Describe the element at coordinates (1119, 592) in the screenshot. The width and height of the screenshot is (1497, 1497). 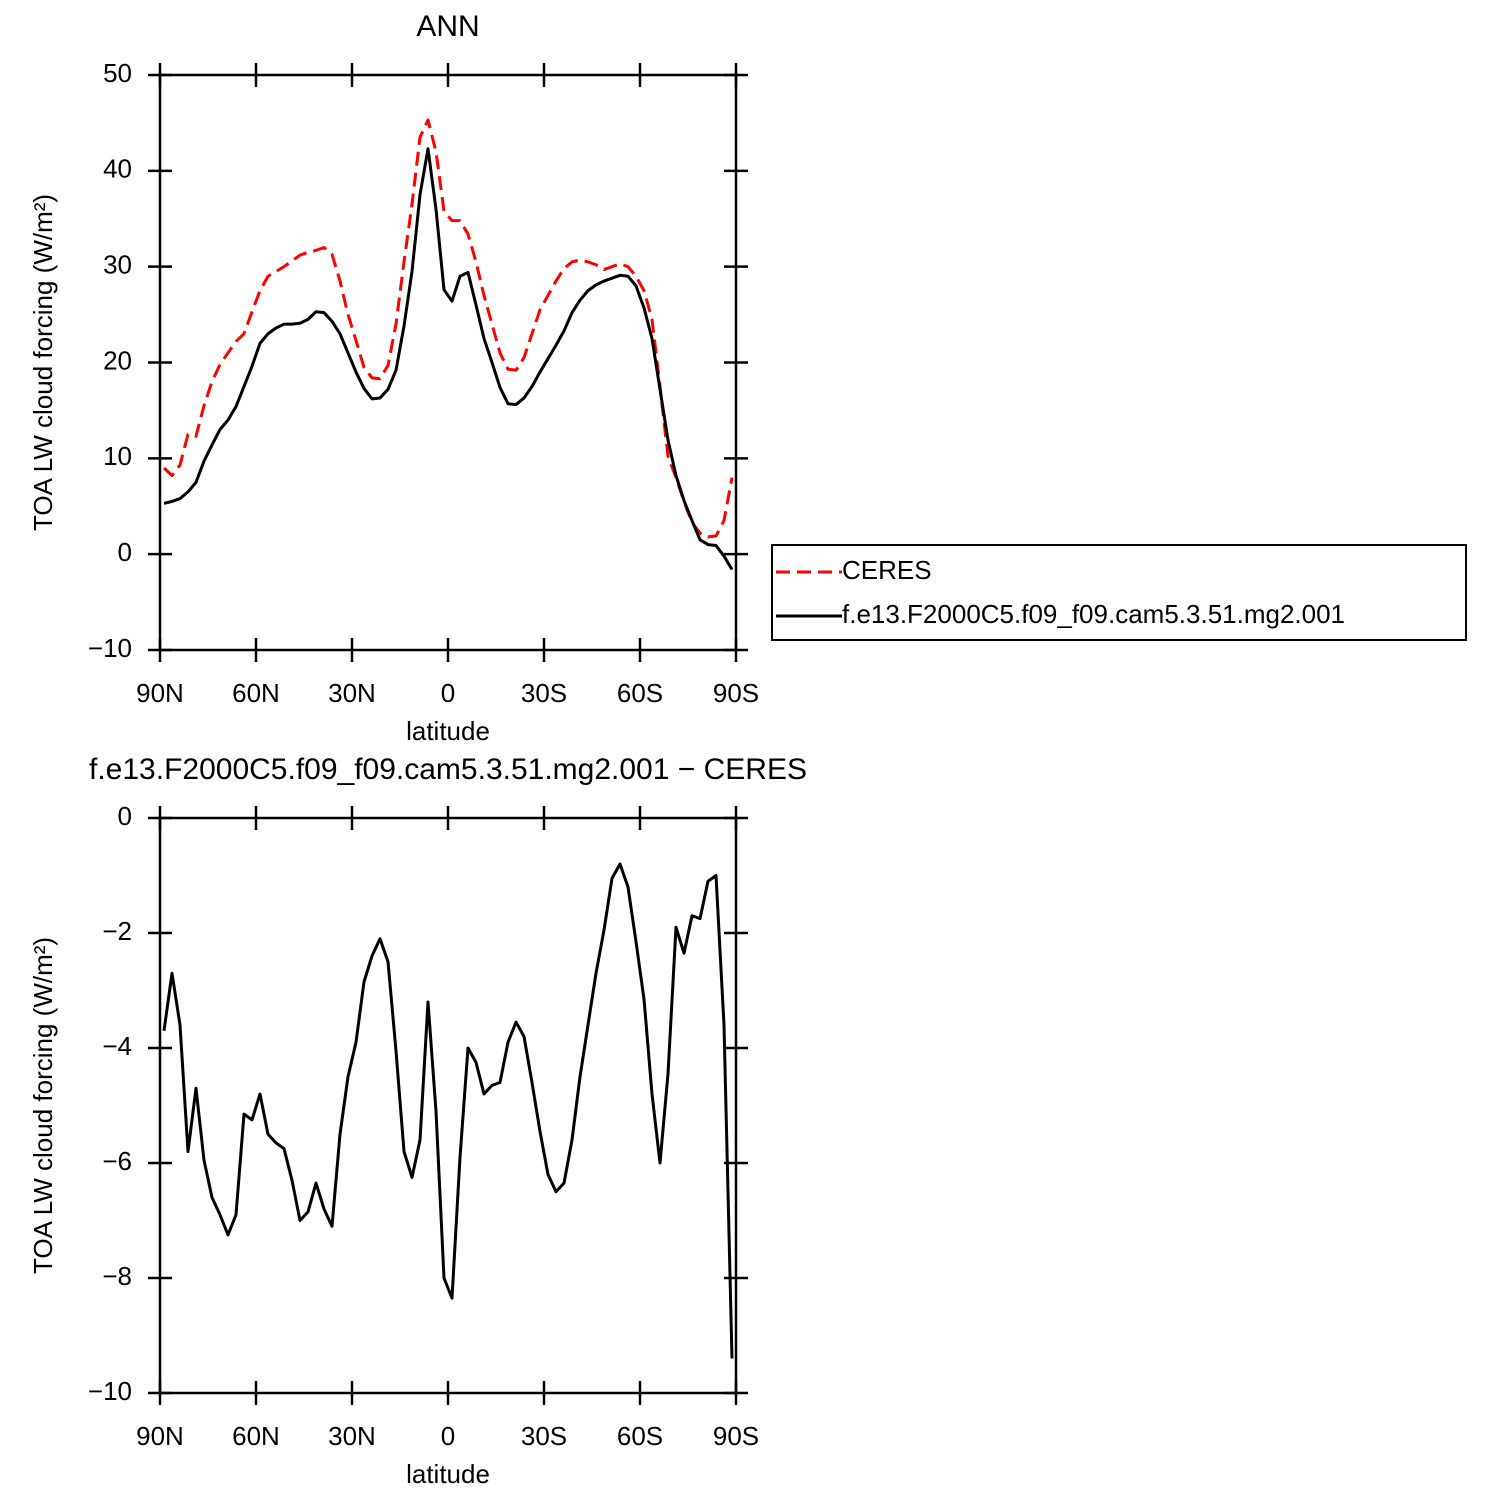
I see `legend-box` at that location.